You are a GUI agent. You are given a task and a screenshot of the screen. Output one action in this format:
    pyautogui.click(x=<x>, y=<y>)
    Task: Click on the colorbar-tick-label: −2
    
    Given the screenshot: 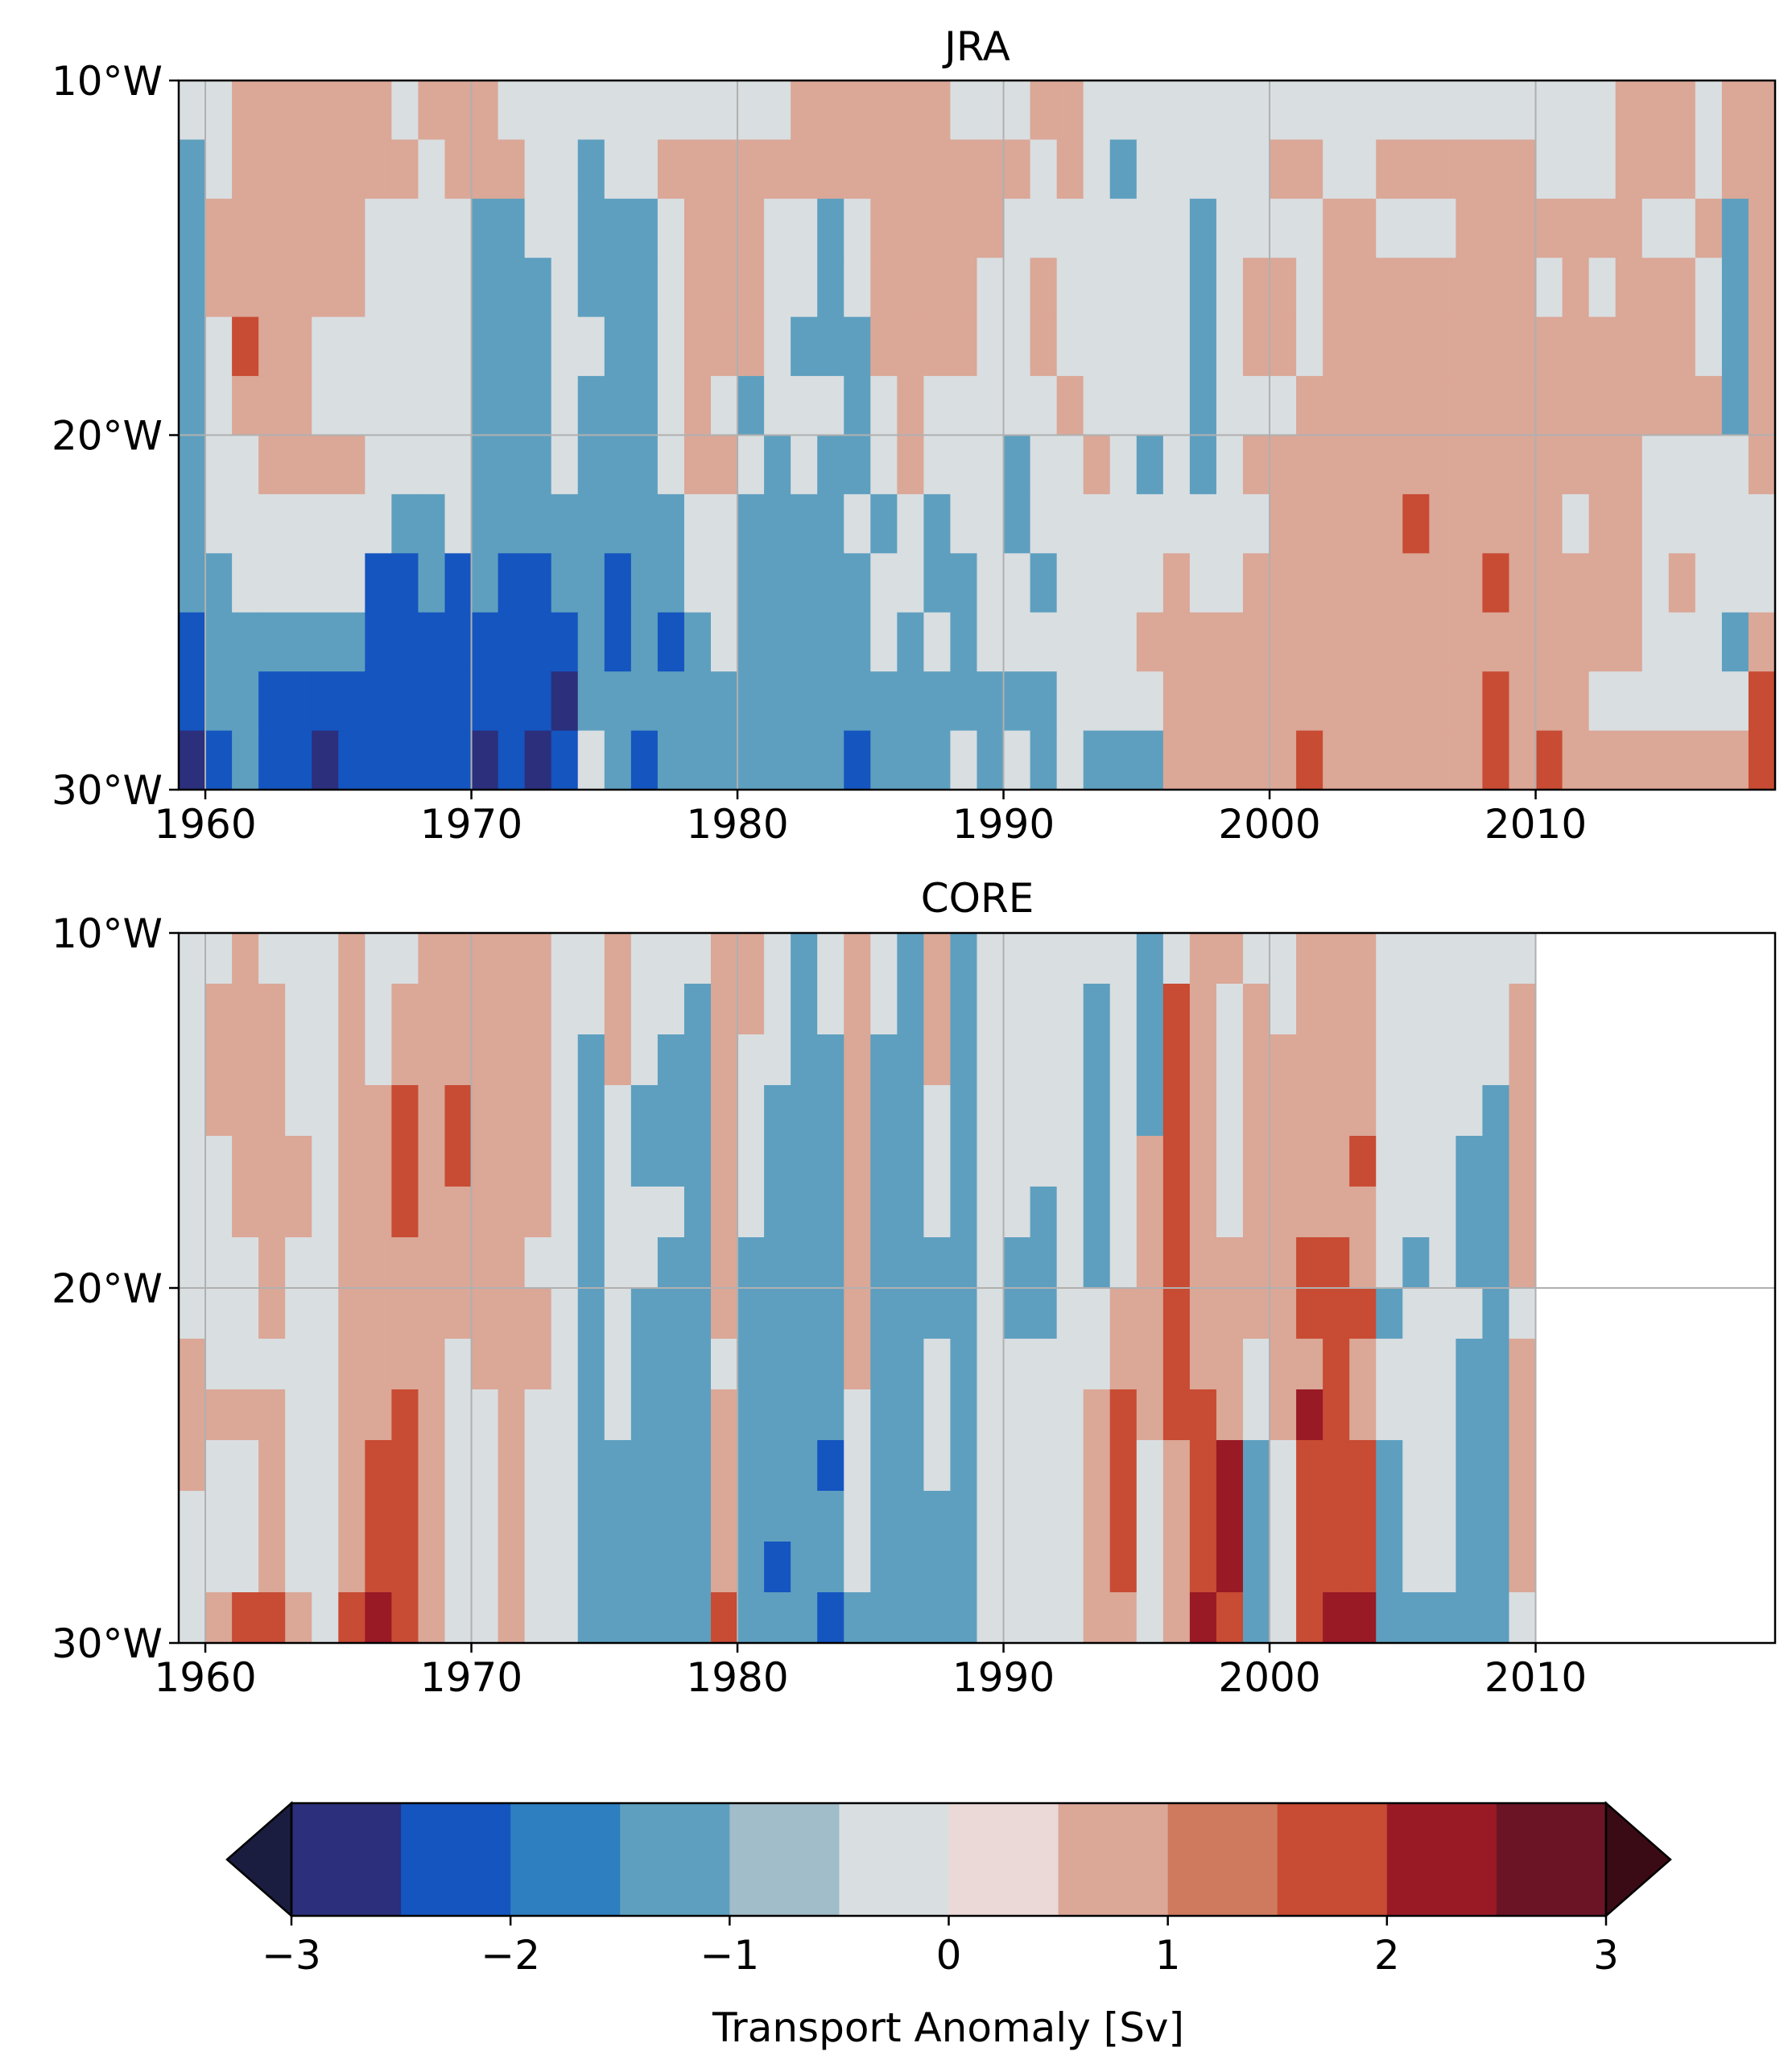 What is the action you would take?
    pyautogui.click(x=510, y=1955)
    